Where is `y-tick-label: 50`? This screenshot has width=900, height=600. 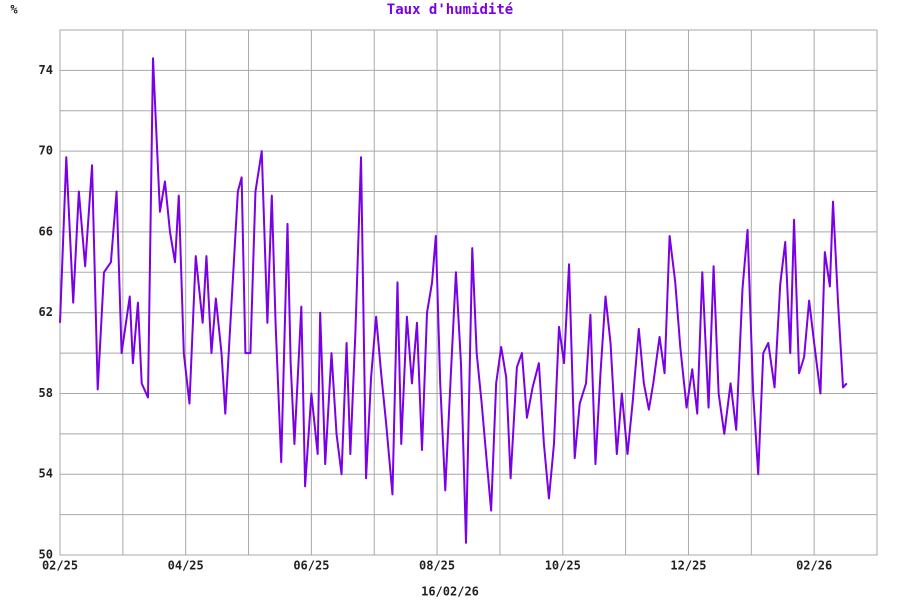 y-tick-label: 50 is located at coordinates (46, 555).